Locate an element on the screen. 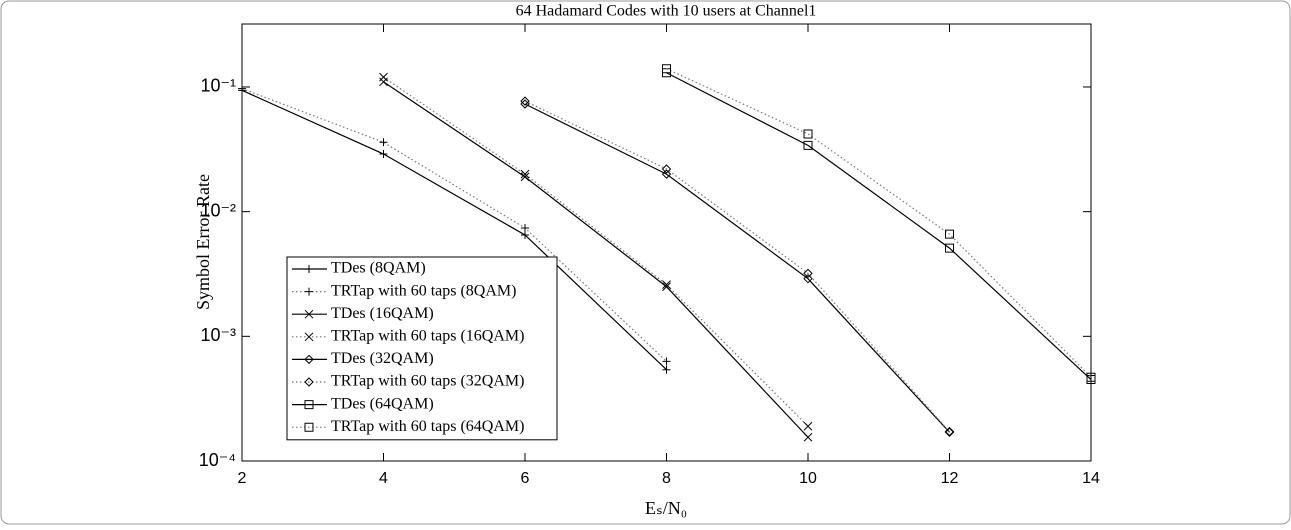  legend-label: TRTap with 60 taps (32QAM) is located at coordinates (427, 381).